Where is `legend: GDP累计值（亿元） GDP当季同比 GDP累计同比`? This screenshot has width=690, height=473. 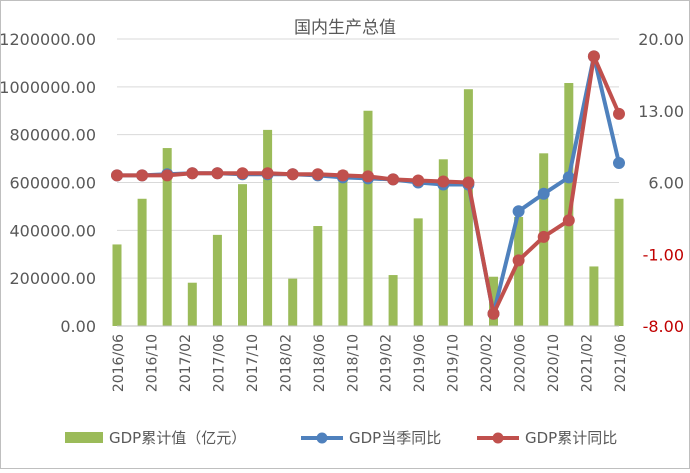
legend: GDP累计值（亿元） GDP当季同比 GDP累计同比 is located at coordinates (341, 438).